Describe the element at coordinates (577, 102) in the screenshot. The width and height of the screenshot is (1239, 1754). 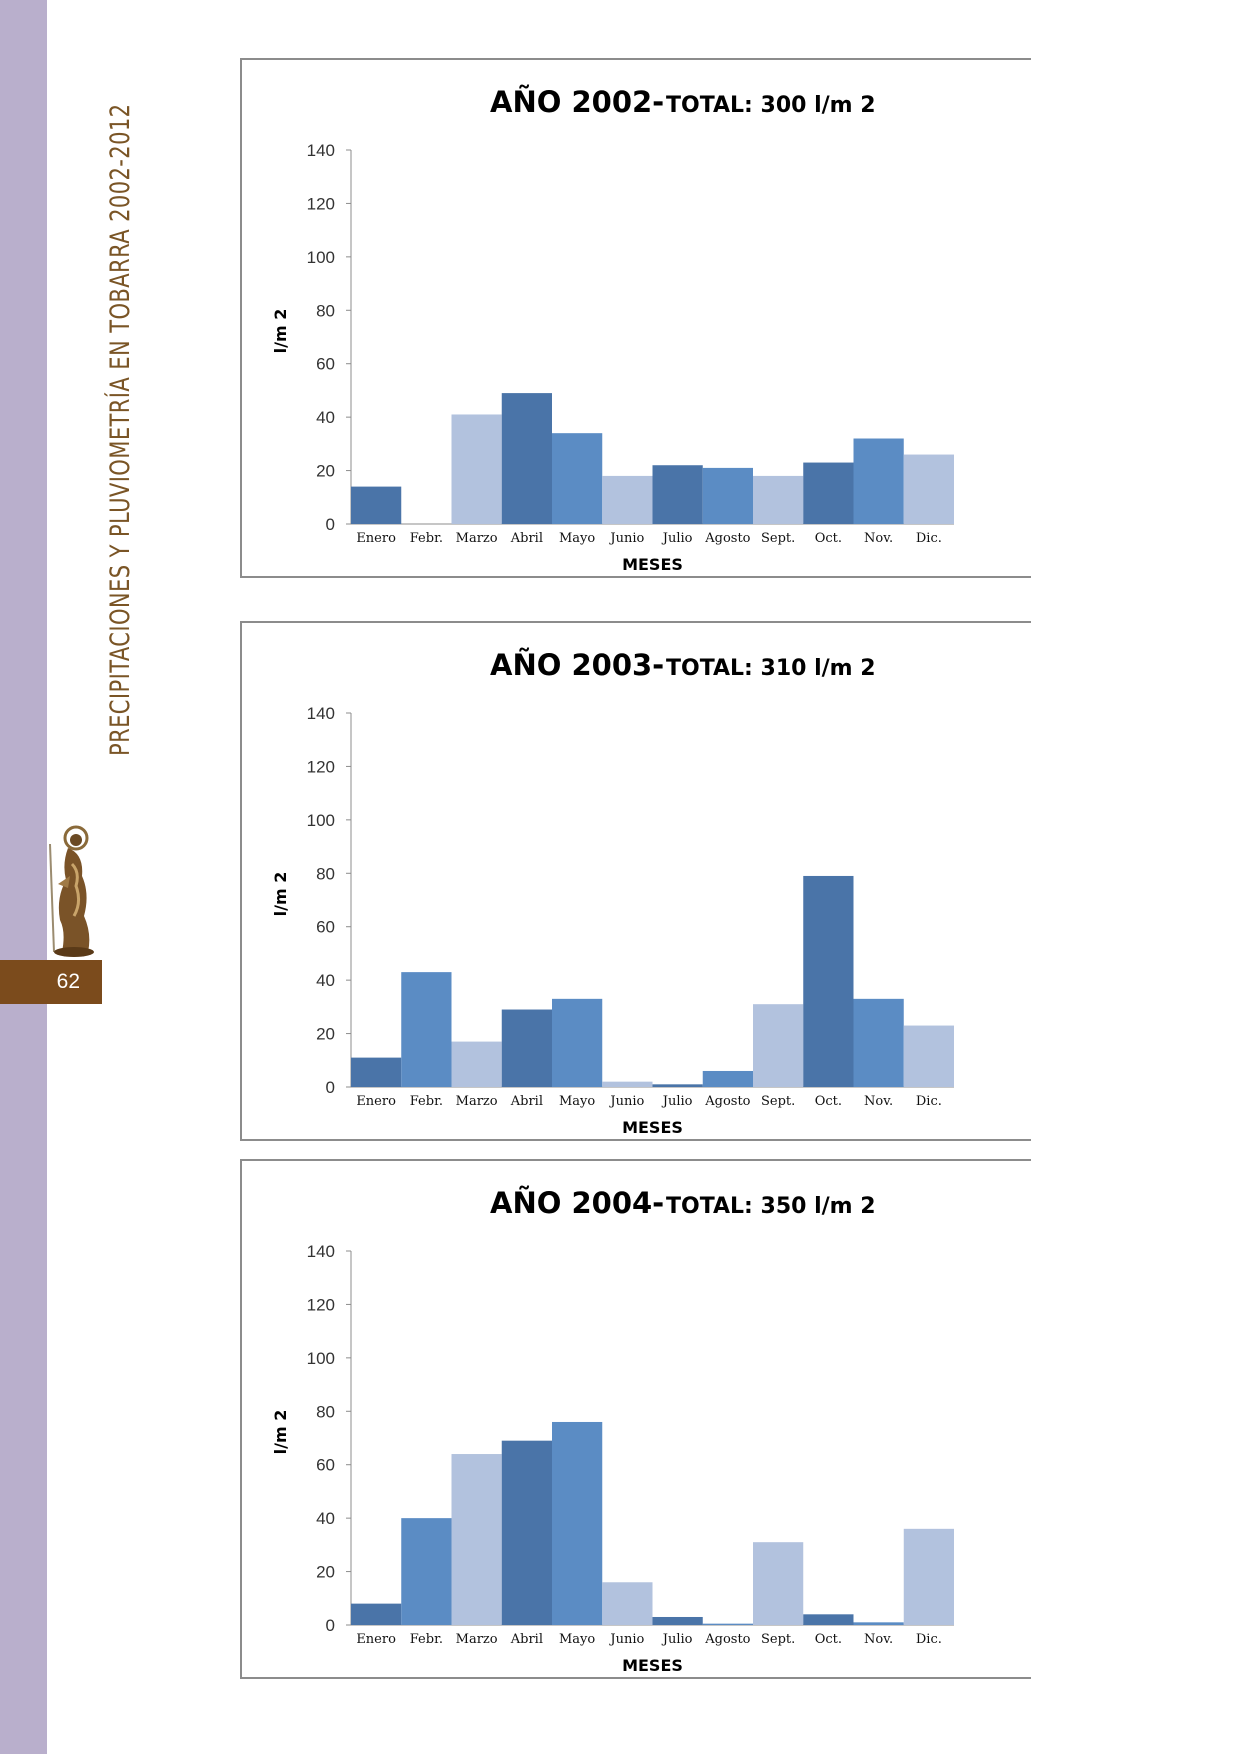
I see `chart-title: AÑO 2002-` at that location.